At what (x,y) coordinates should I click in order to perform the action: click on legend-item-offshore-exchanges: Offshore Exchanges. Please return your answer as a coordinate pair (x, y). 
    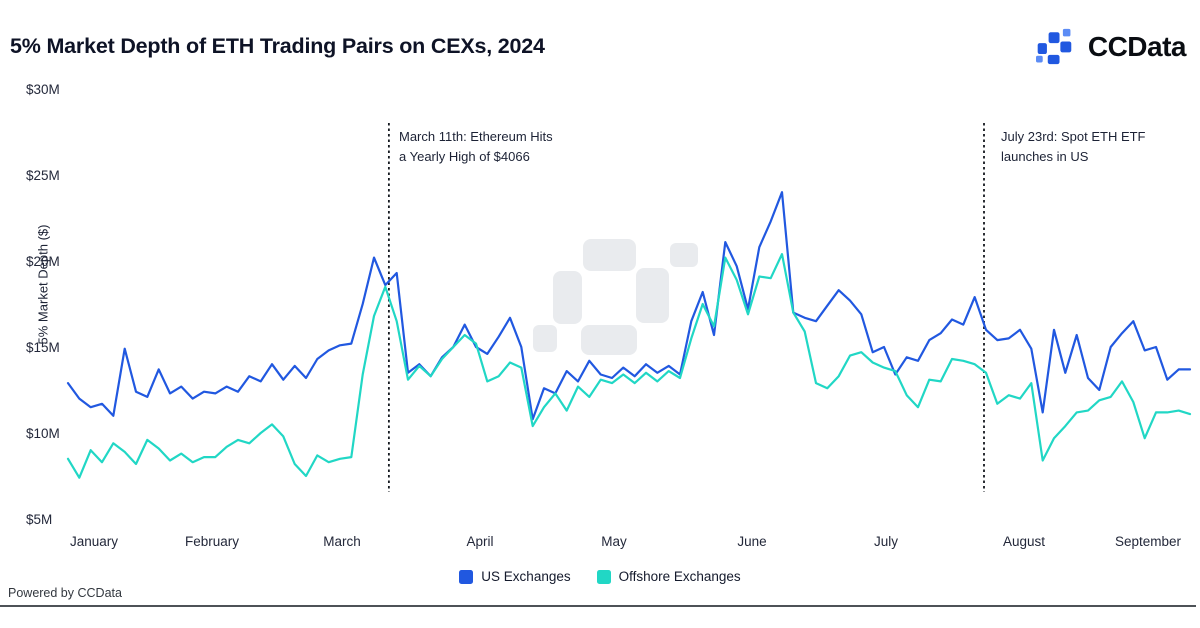
    Looking at the image, I should click on (668, 576).